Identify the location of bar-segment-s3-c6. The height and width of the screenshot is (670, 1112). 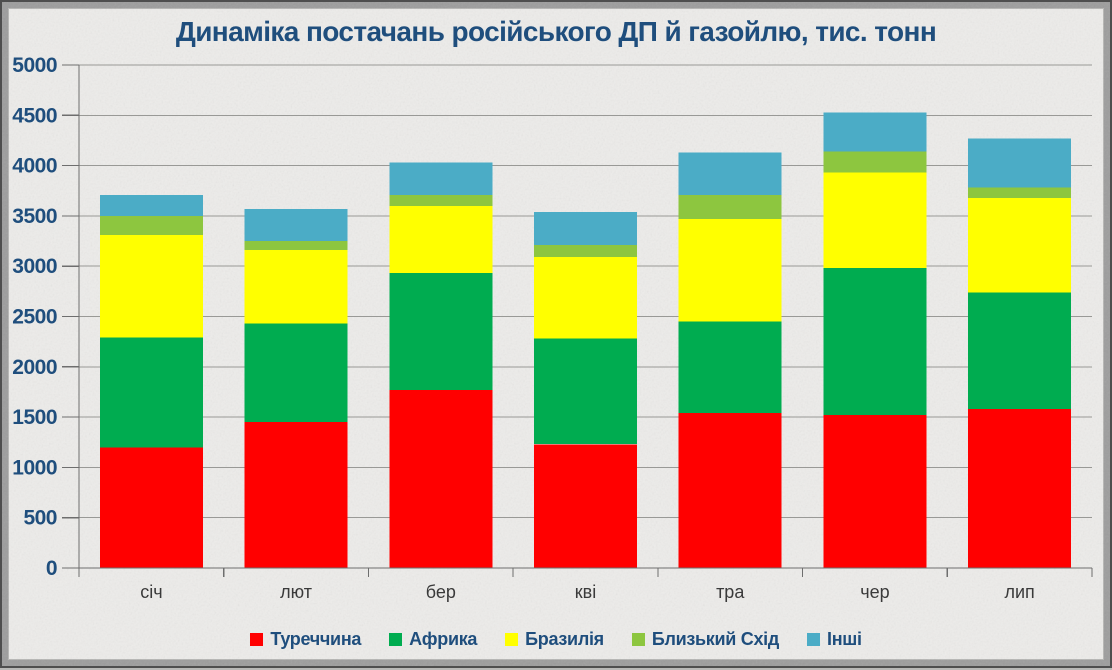
(1020, 192).